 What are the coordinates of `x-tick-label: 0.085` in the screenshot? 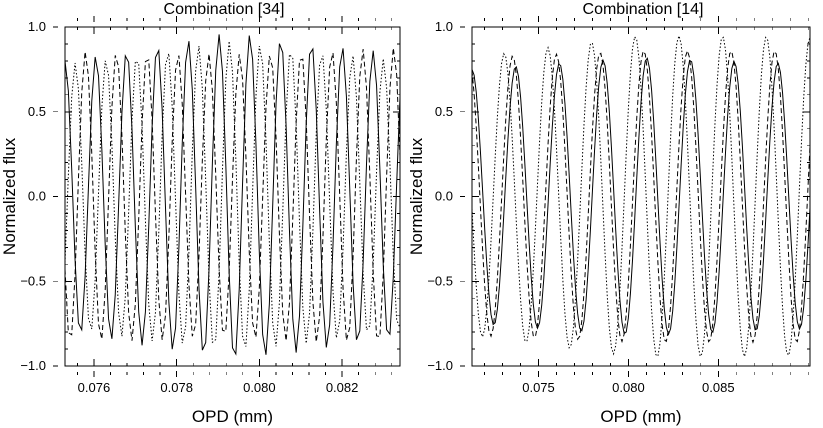 It's located at (718, 387).